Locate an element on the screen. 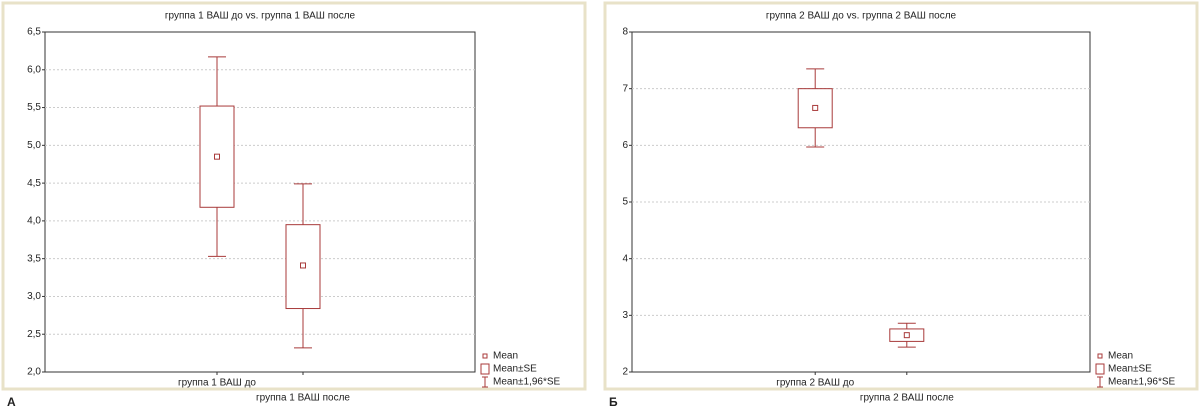  y-tick-label: 3,0 is located at coordinates (34, 296).